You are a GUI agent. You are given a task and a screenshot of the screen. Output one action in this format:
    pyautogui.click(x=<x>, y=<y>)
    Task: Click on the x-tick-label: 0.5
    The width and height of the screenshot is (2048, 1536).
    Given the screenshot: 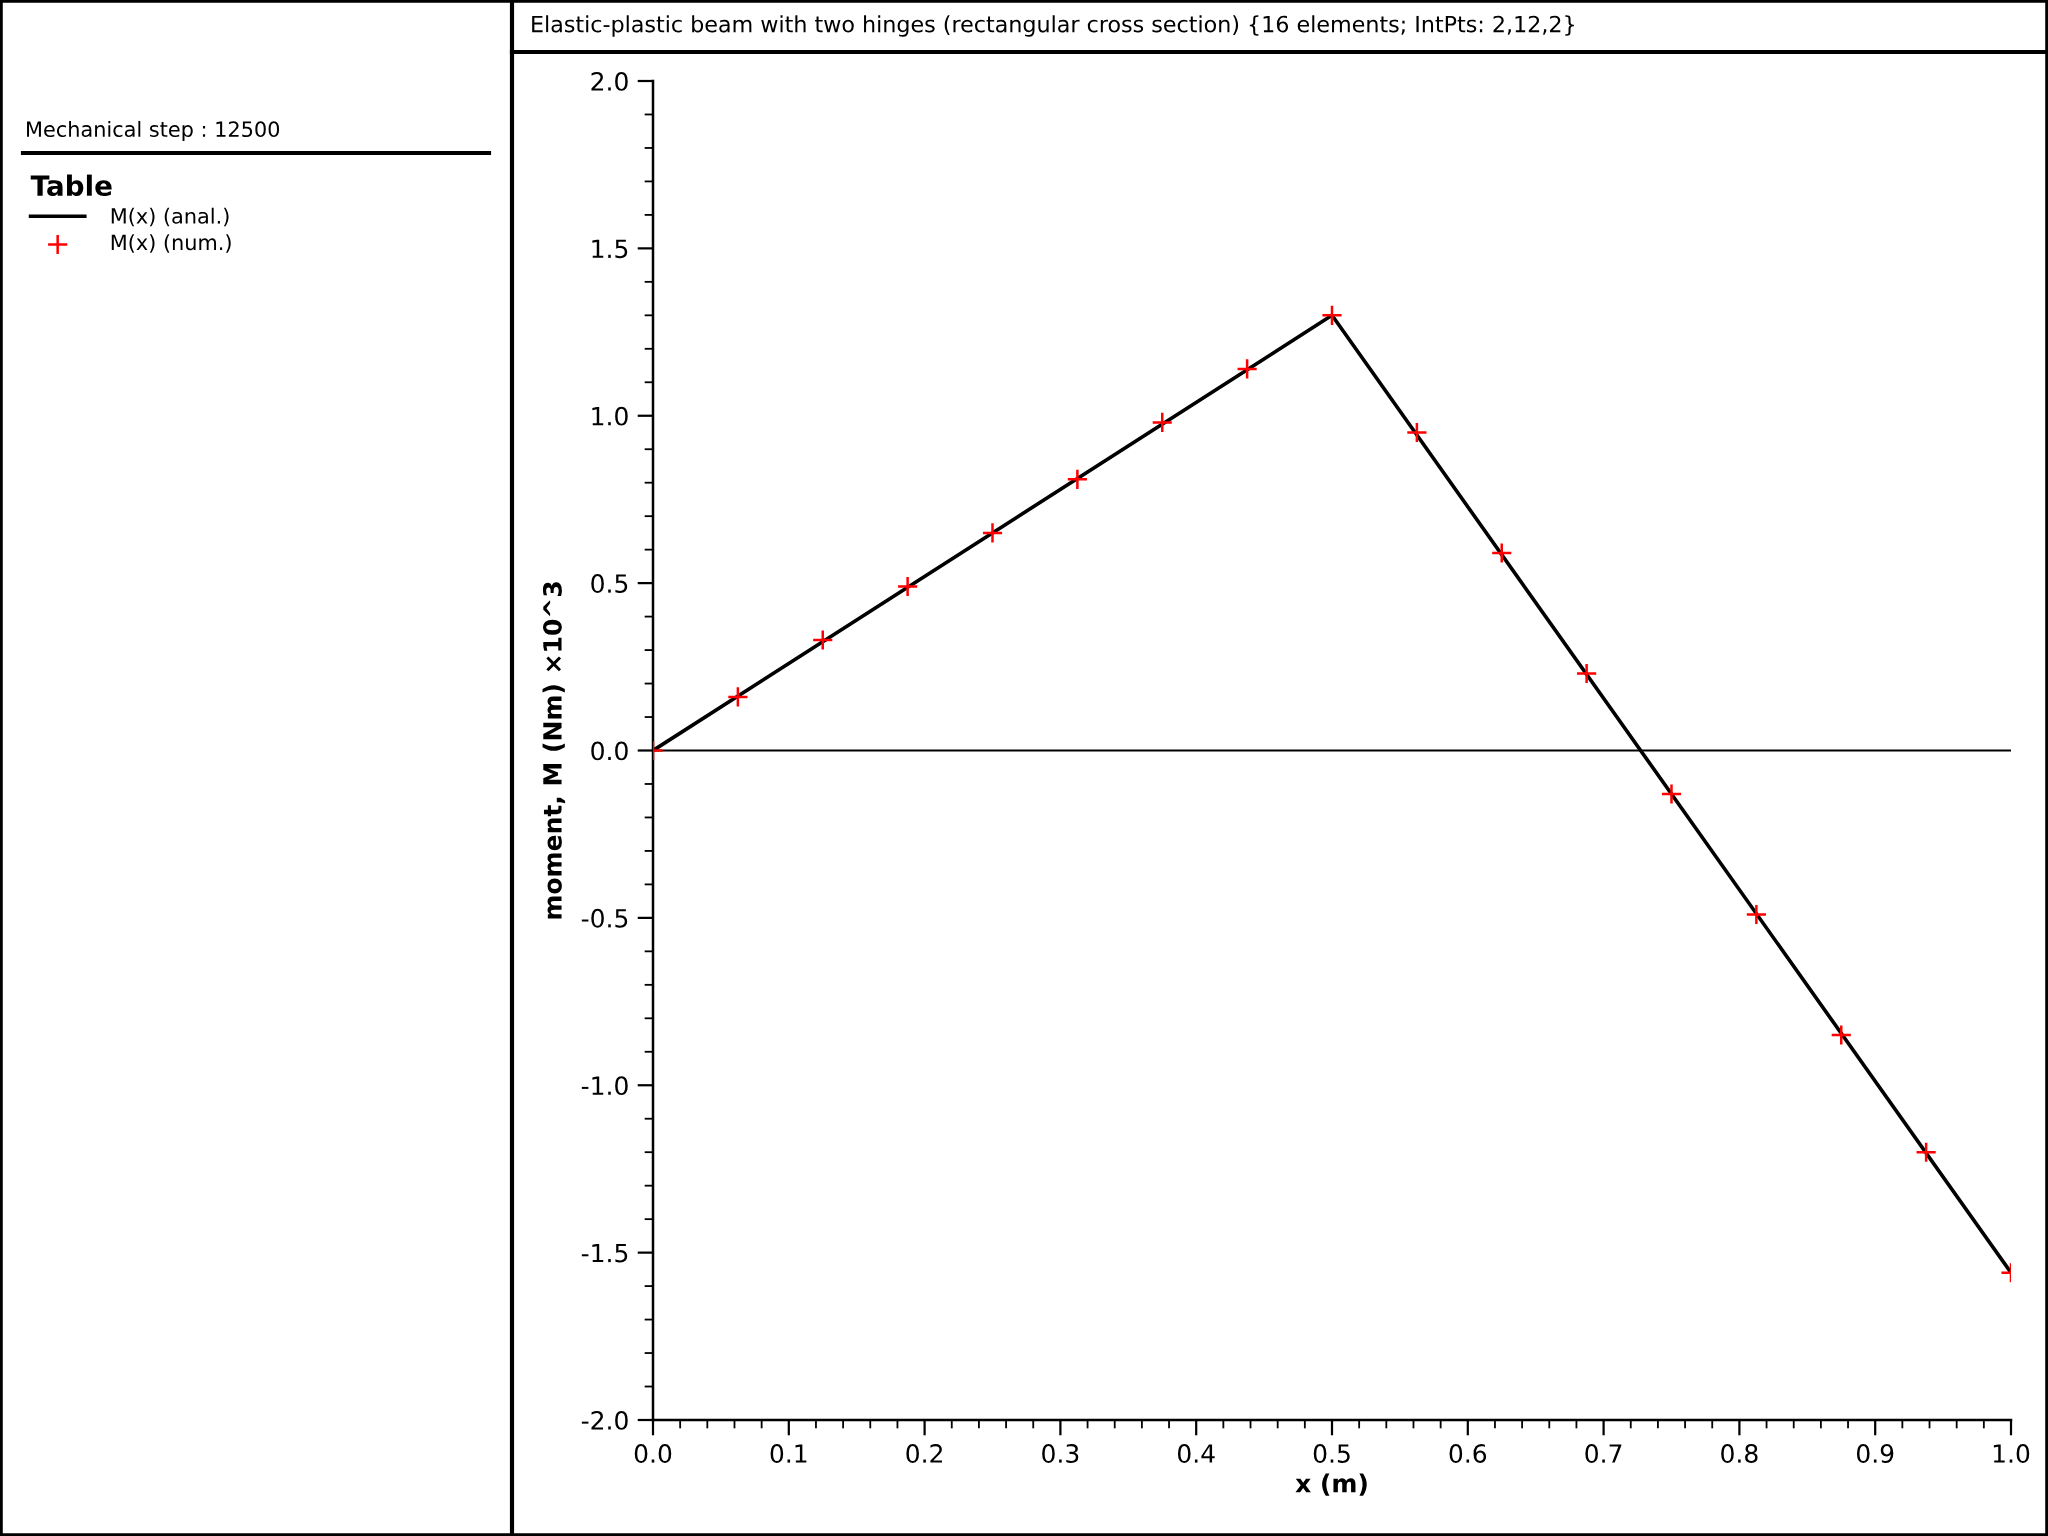 What is the action you would take?
    pyautogui.click(x=1331, y=1453)
    